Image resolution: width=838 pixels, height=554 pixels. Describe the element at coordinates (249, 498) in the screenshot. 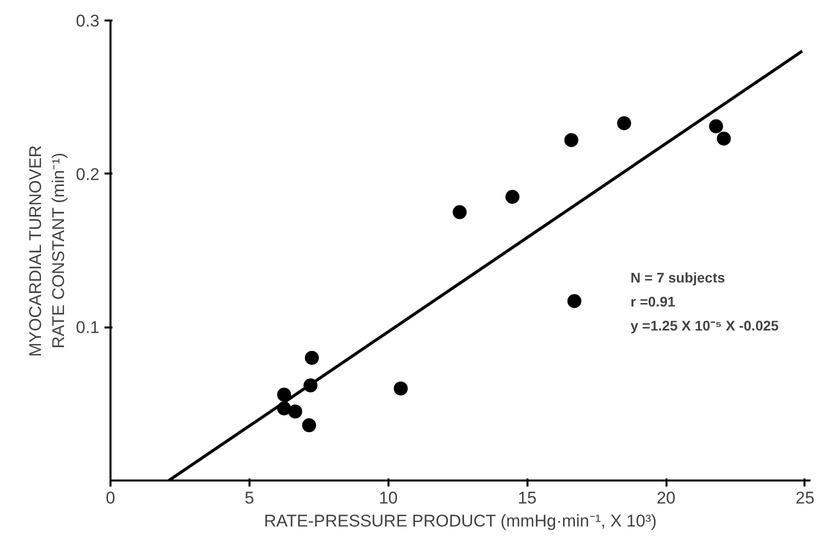

I see `x-tick-label: 5` at that location.